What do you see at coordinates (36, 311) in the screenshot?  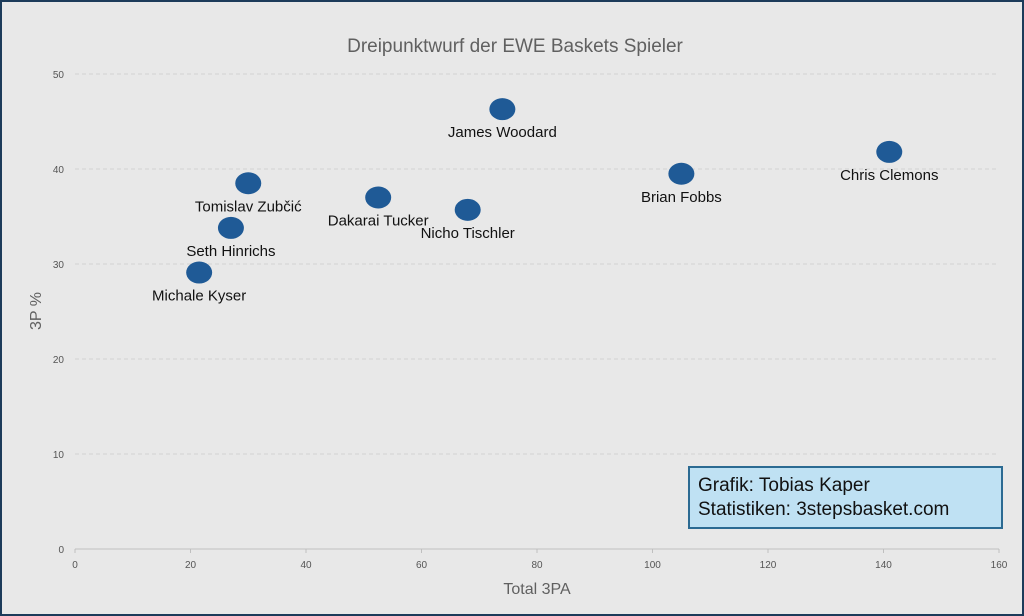 I see `y-axis-label: 3P %` at bounding box center [36, 311].